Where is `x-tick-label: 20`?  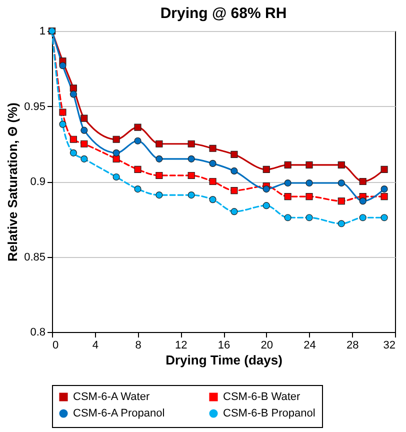 x-tick-label: 20 is located at coordinates (266, 346).